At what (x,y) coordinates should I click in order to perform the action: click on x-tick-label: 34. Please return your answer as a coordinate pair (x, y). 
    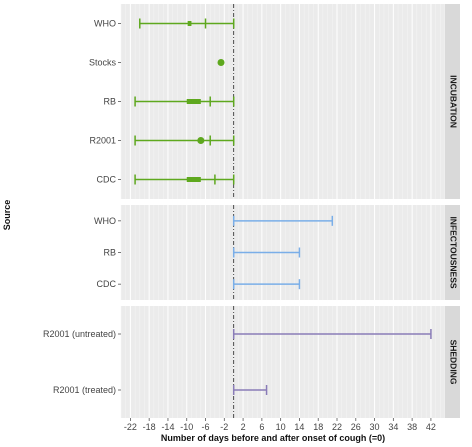
    Looking at the image, I should click on (393, 427).